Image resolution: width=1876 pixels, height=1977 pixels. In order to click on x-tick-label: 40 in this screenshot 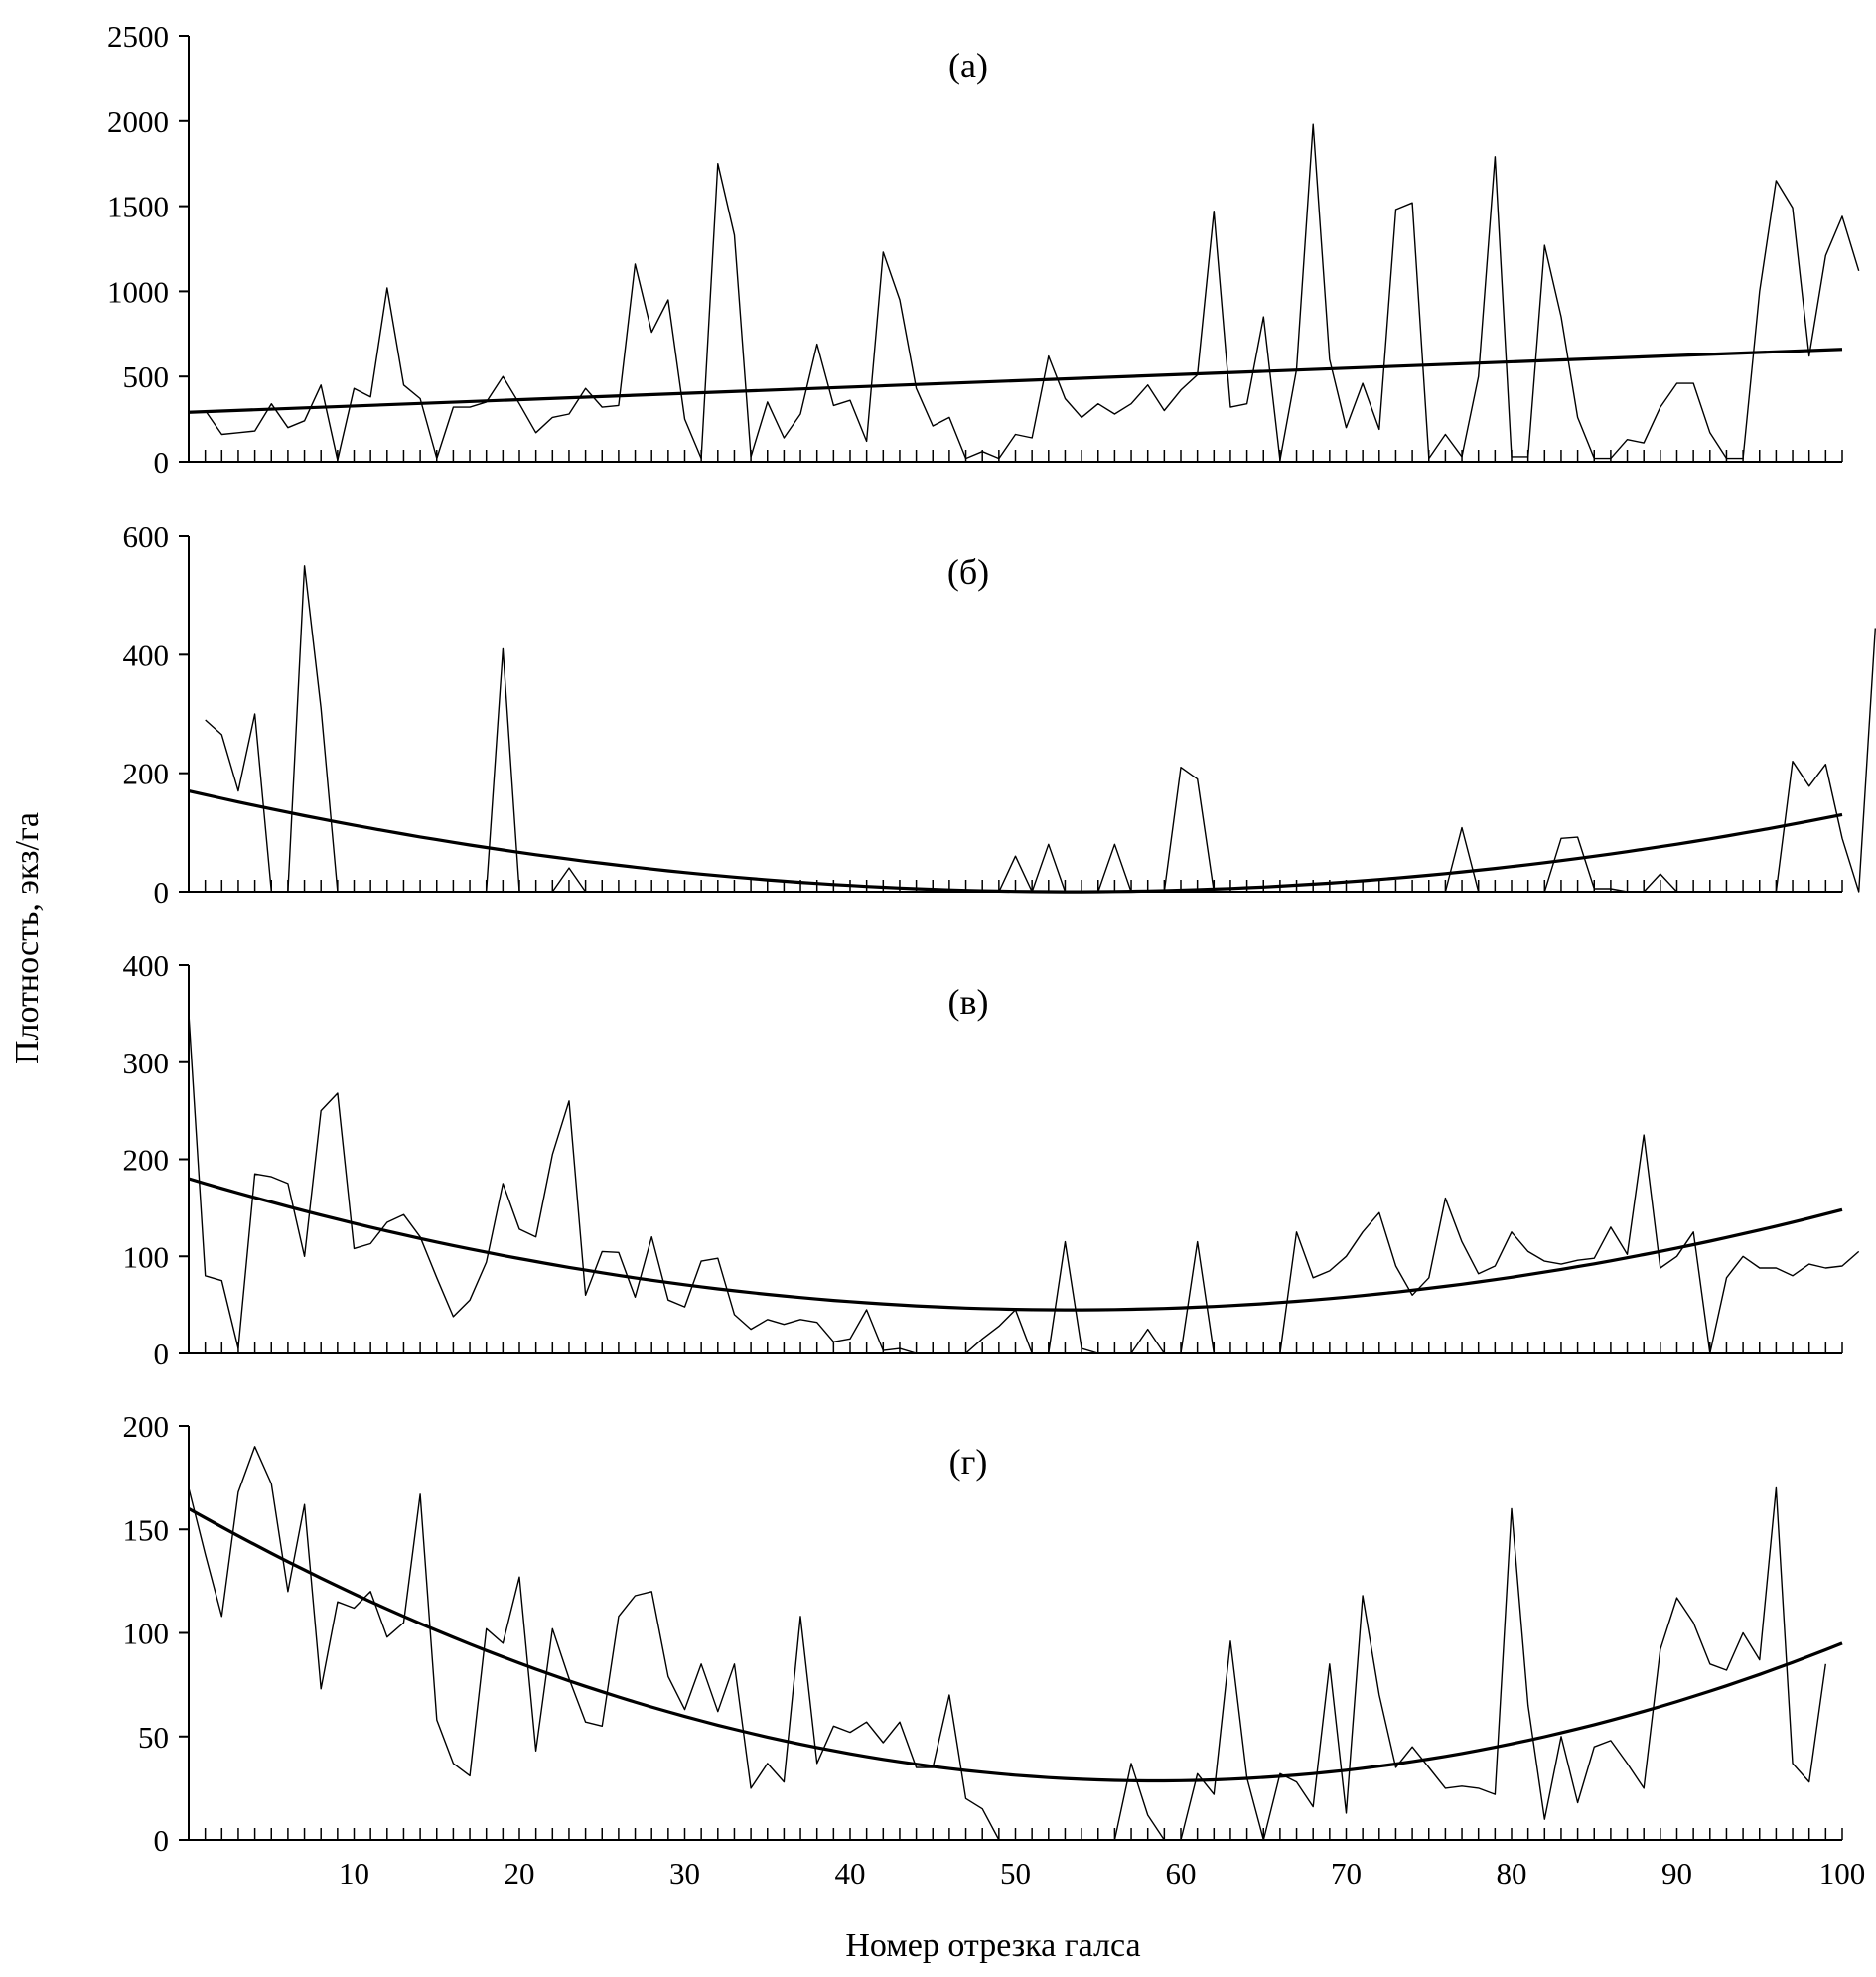, I will do `click(851, 1874)`.